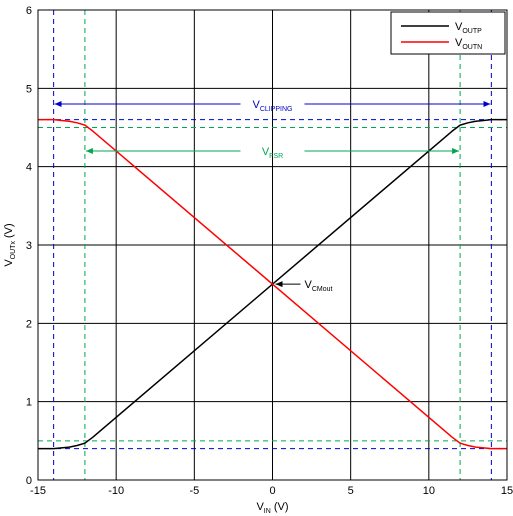 The width and height of the screenshot is (513, 516). Describe the element at coordinates (29, 246) in the screenshot. I see `y-tick-label: 3` at that location.